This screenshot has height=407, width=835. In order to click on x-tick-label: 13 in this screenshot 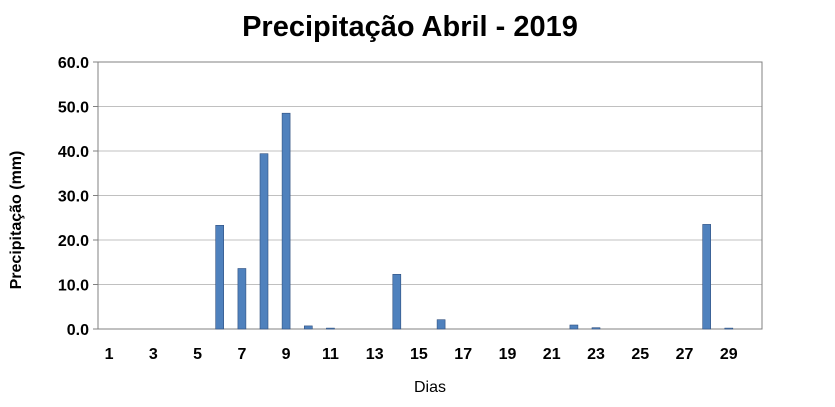, I will do `click(375, 354)`.